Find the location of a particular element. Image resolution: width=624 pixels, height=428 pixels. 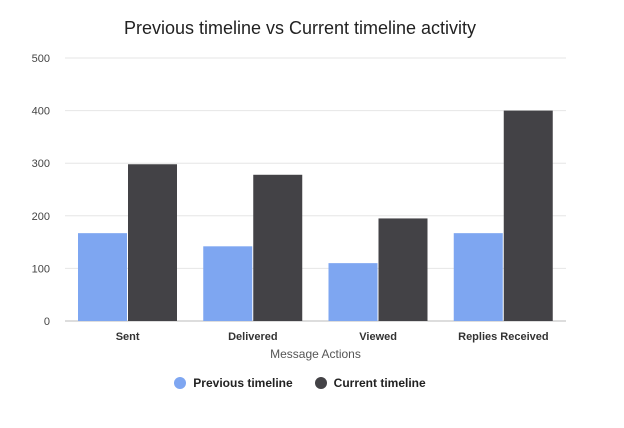

y-tick-label: 500 is located at coordinates (41, 59).